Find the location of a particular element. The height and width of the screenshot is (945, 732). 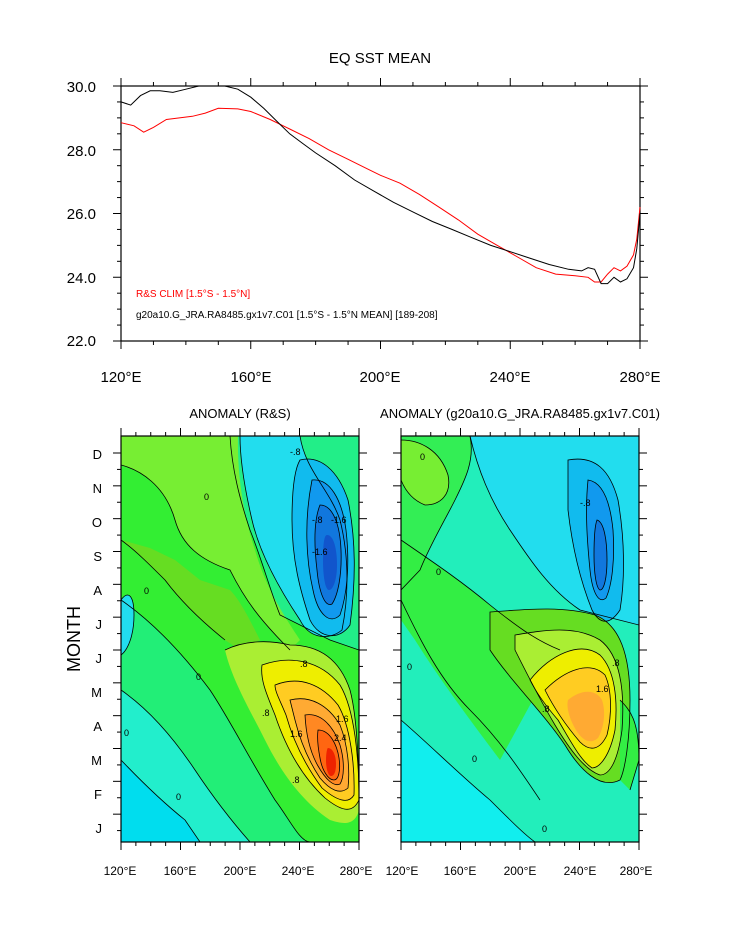

y-tick-label: 22.0 is located at coordinates (81, 341).